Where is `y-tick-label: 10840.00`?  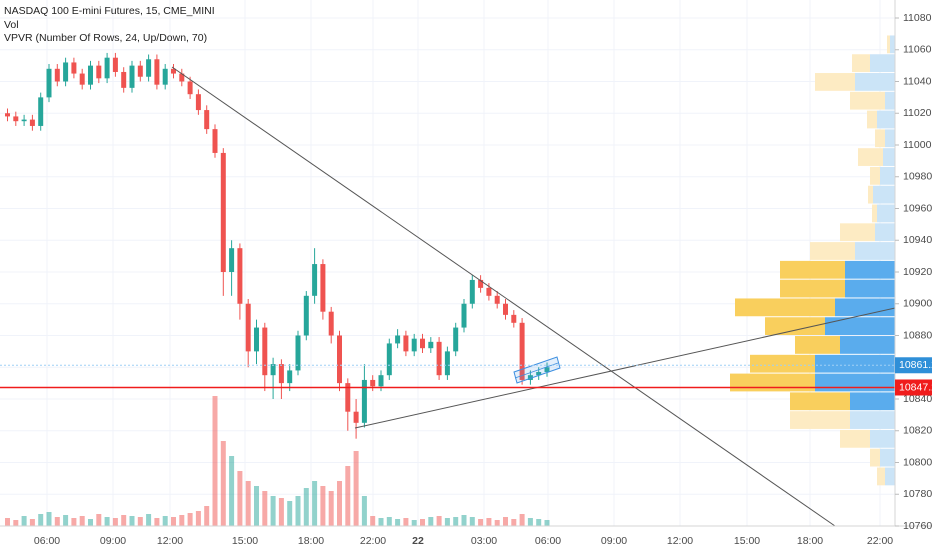
y-tick-label: 10840.00 is located at coordinates (917, 399).